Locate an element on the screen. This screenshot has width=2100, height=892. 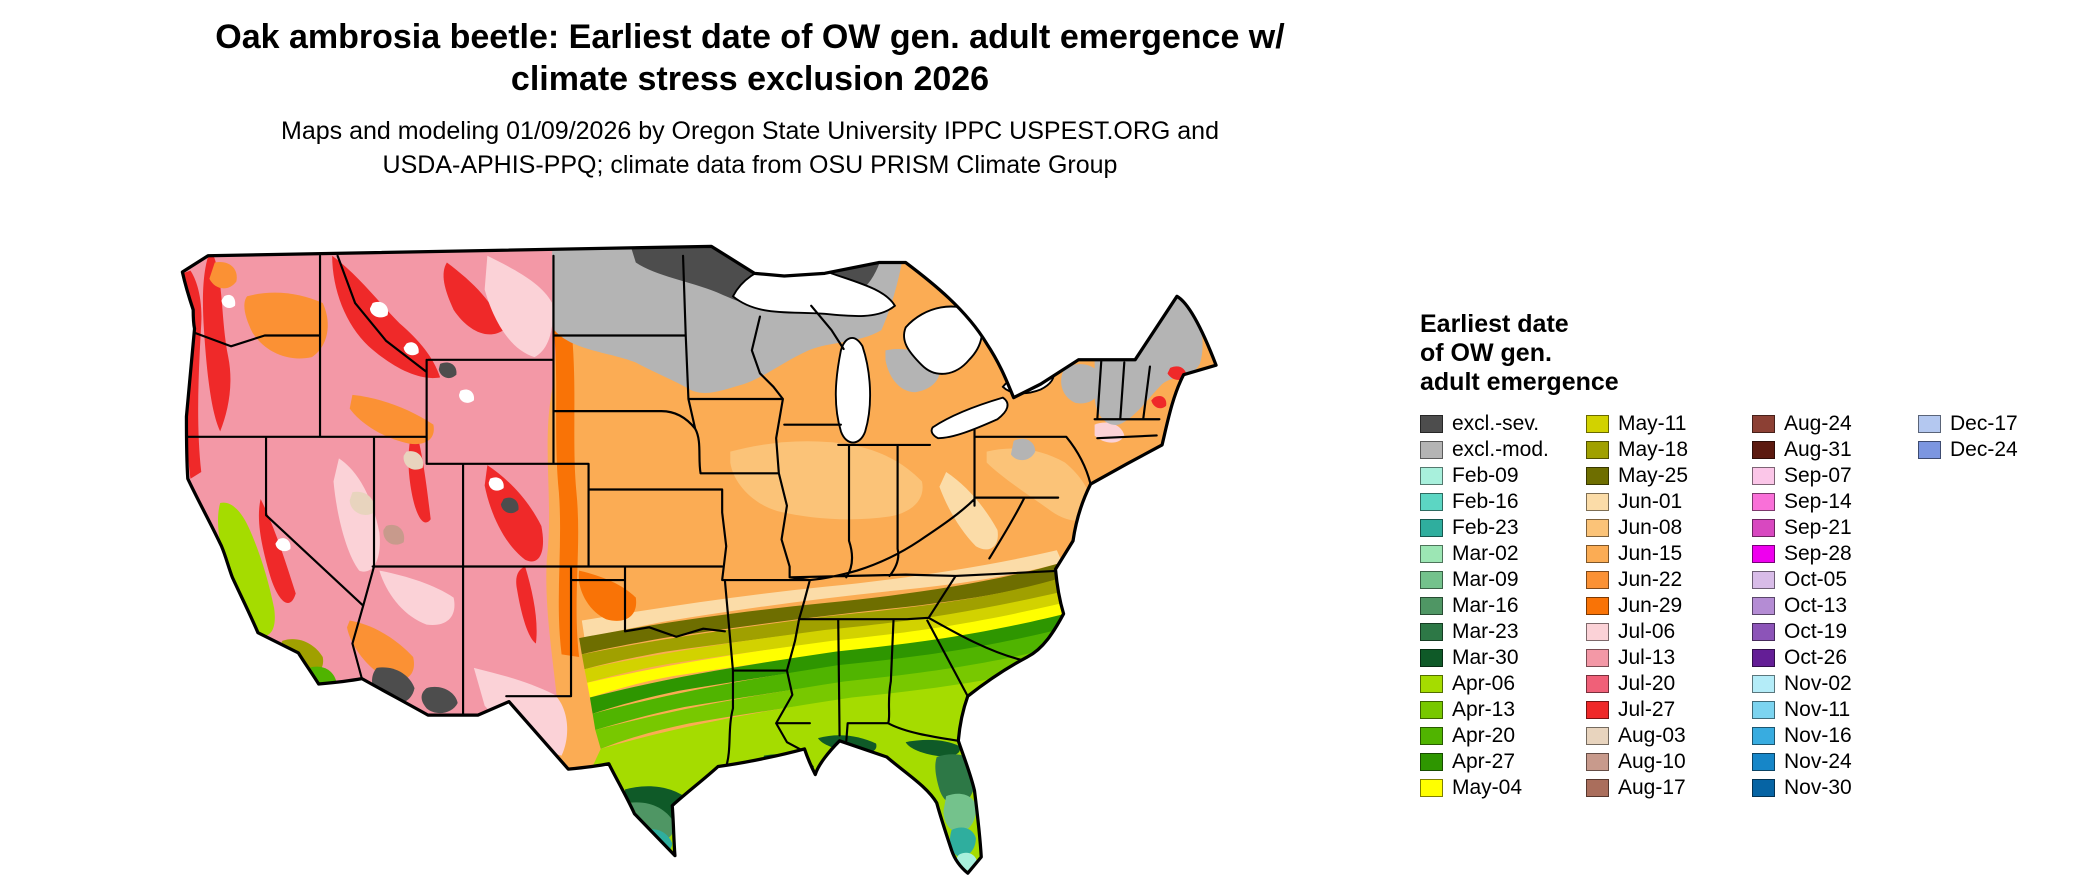
legend-label: Aug-31 is located at coordinates (1818, 449).